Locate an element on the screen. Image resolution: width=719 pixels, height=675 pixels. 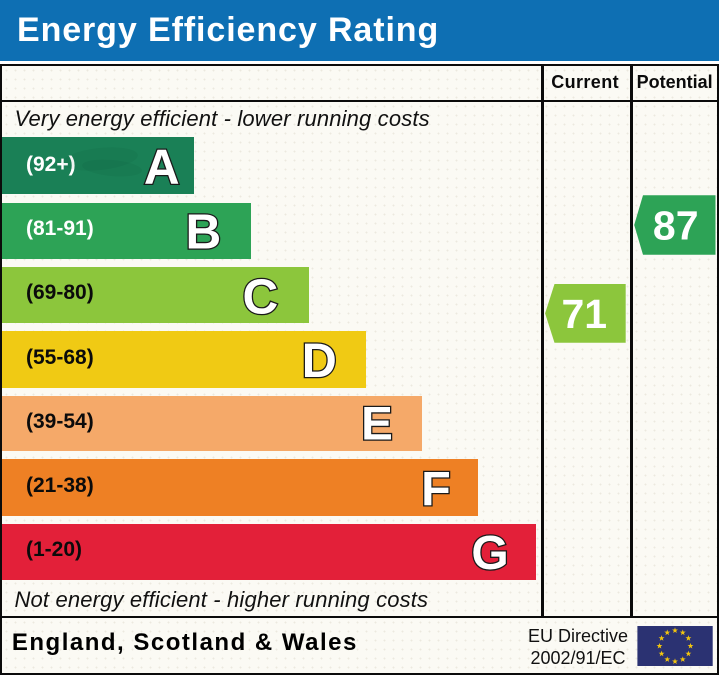
svg-text: B is located at coordinates (204, 231).